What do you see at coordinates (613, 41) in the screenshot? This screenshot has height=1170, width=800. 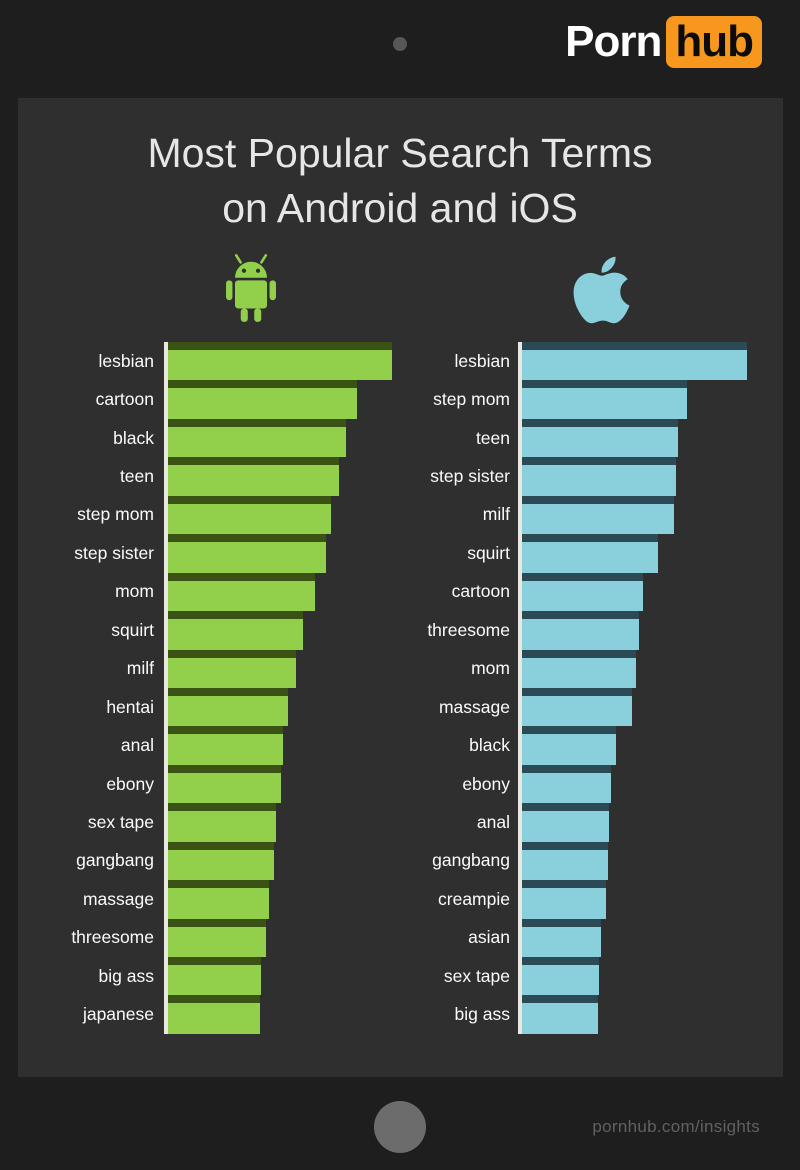 I see `logo-word-porn: Porn` at bounding box center [613, 41].